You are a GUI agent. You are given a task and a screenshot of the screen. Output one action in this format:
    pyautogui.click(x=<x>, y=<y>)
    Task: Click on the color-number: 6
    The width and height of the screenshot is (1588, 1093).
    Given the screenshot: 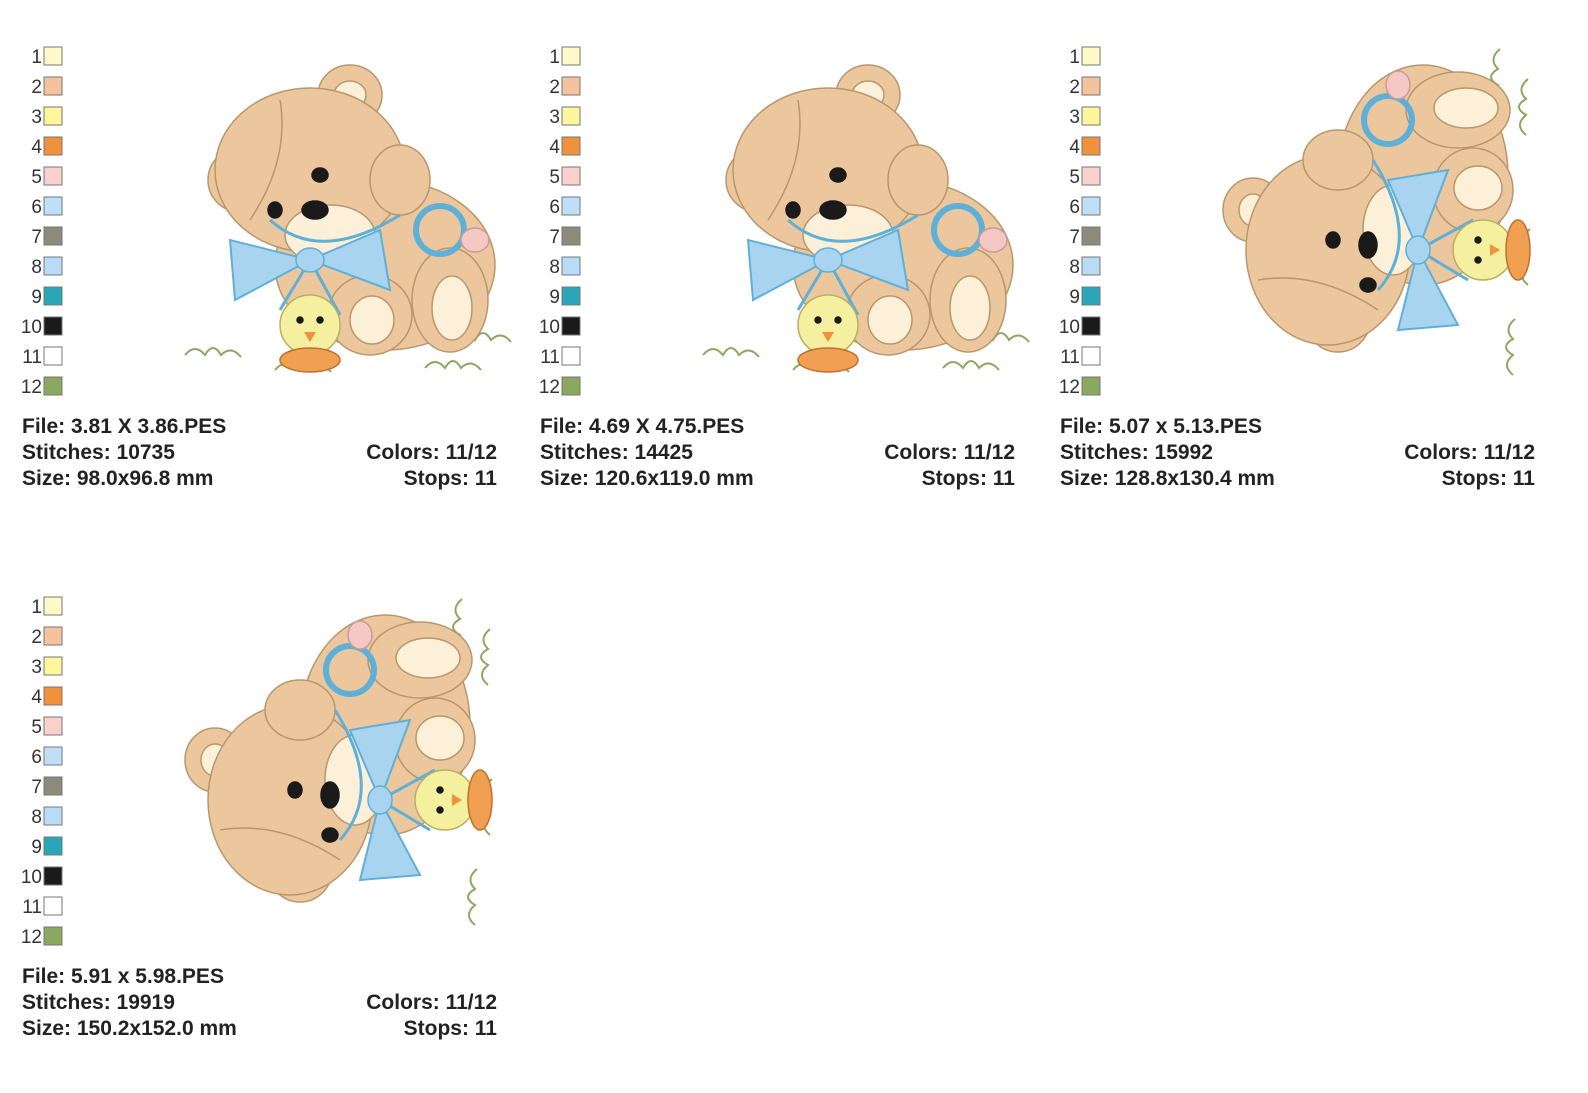 What is the action you would take?
    pyautogui.click(x=1074, y=207)
    